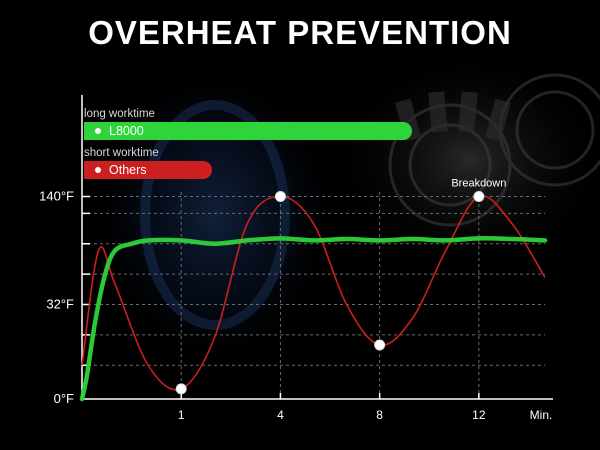  Describe the element at coordinates (280, 415) in the screenshot. I see `x-tick-label: 4` at that location.